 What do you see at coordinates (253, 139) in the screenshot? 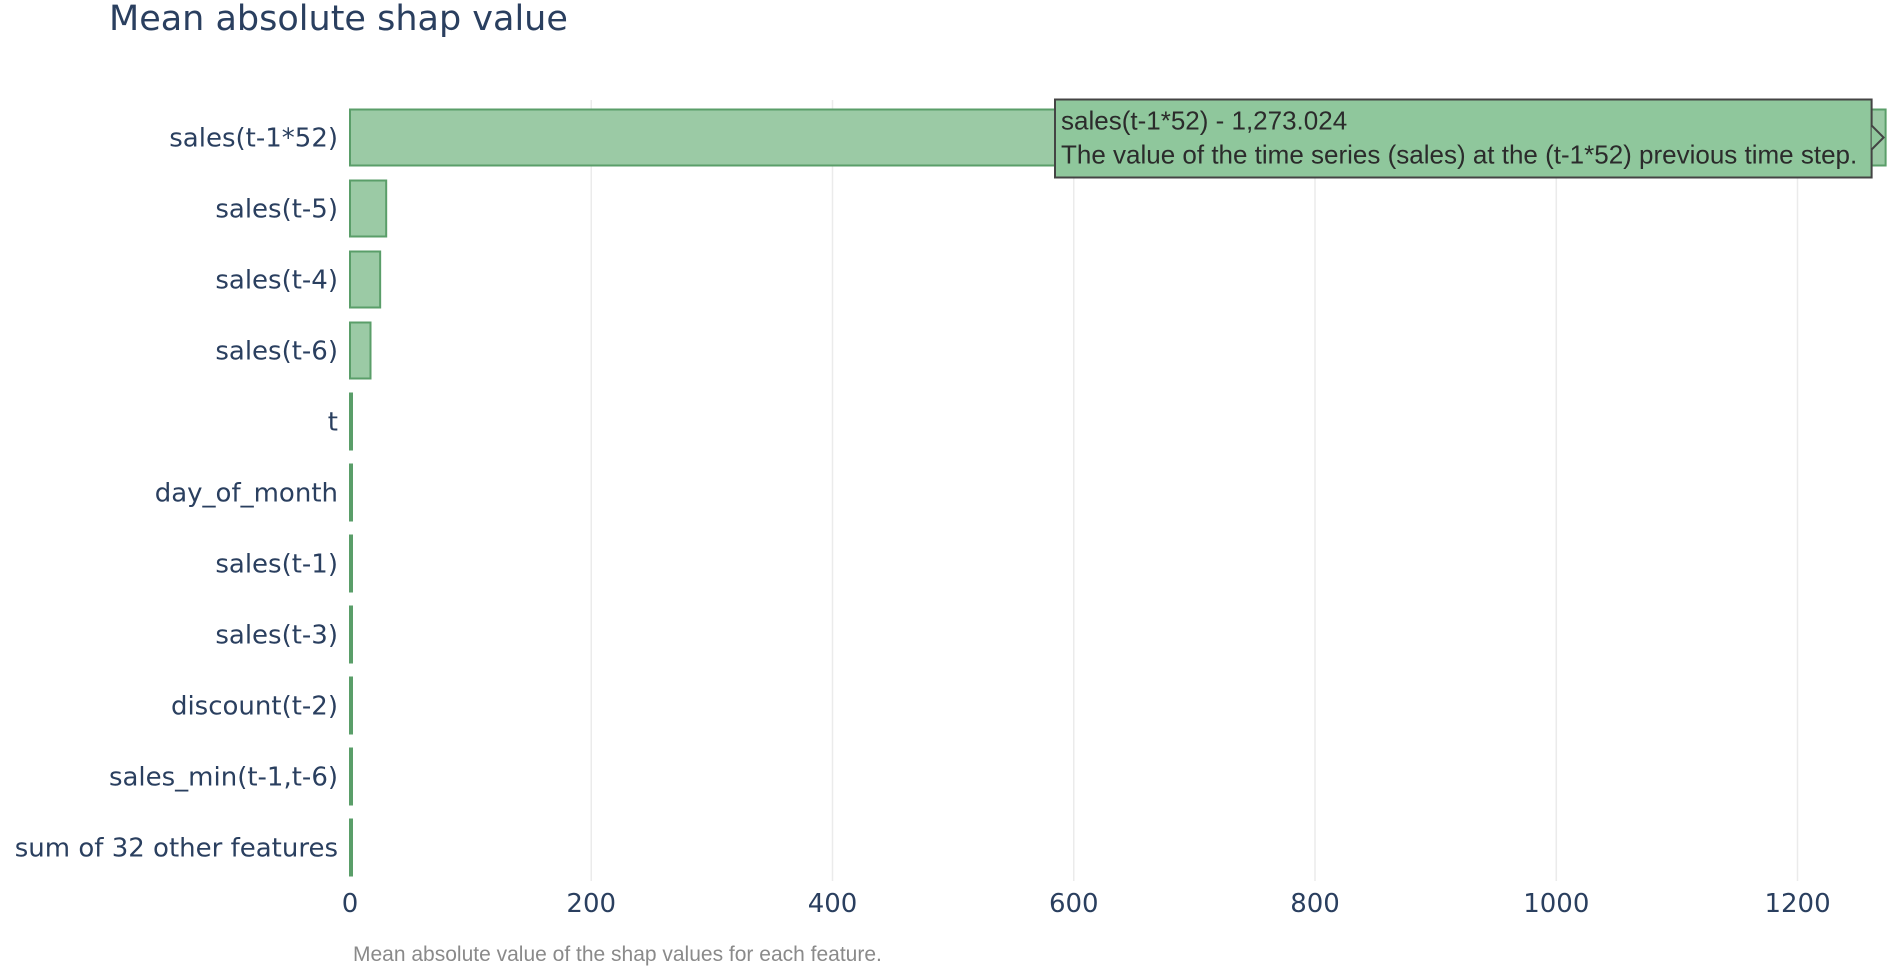
I see `category-label: sales(t-1*52)` at bounding box center [253, 139].